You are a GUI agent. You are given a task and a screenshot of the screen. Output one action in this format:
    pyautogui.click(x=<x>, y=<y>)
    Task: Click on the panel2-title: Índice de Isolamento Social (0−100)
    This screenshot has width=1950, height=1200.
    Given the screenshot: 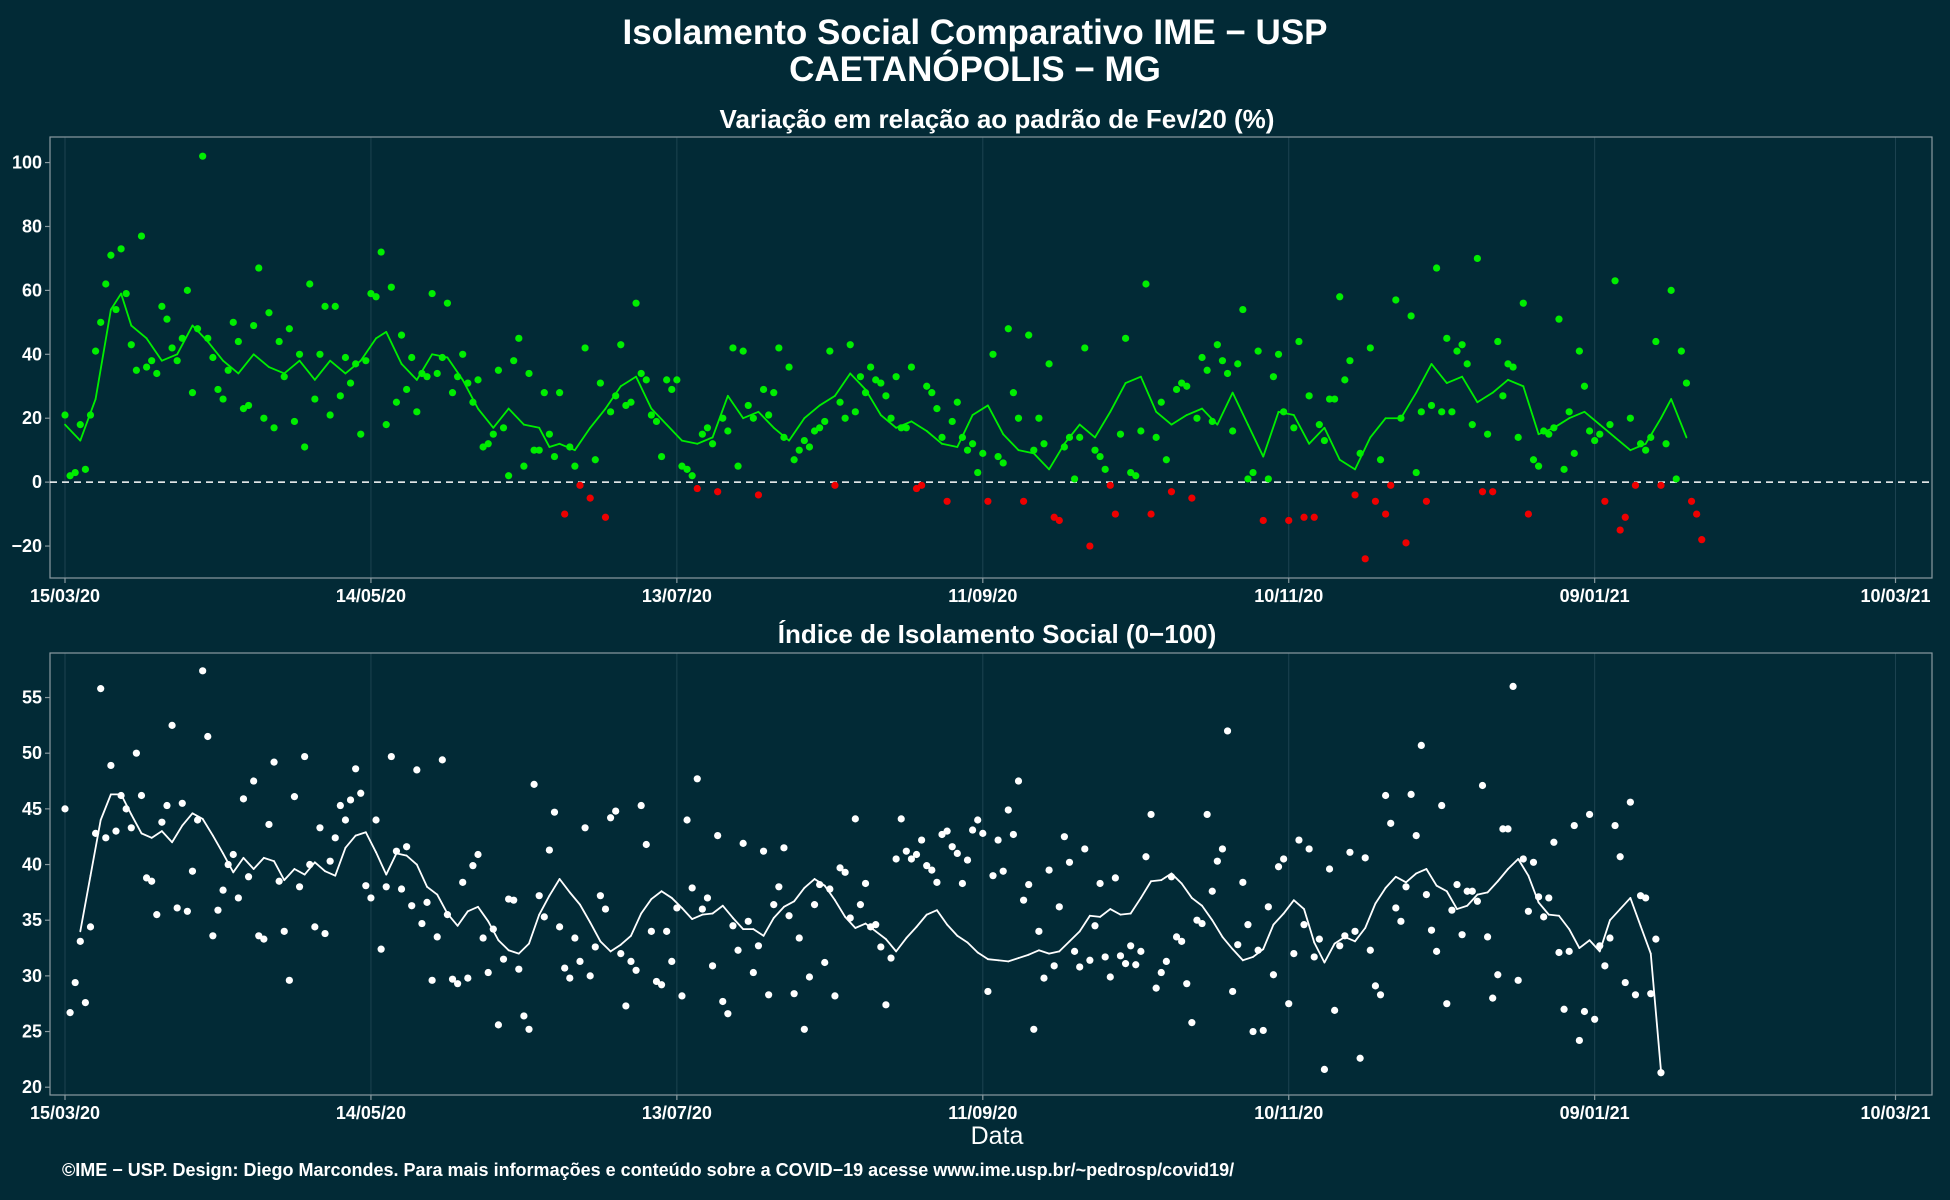 What is the action you would take?
    pyautogui.click(x=997, y=634)
    